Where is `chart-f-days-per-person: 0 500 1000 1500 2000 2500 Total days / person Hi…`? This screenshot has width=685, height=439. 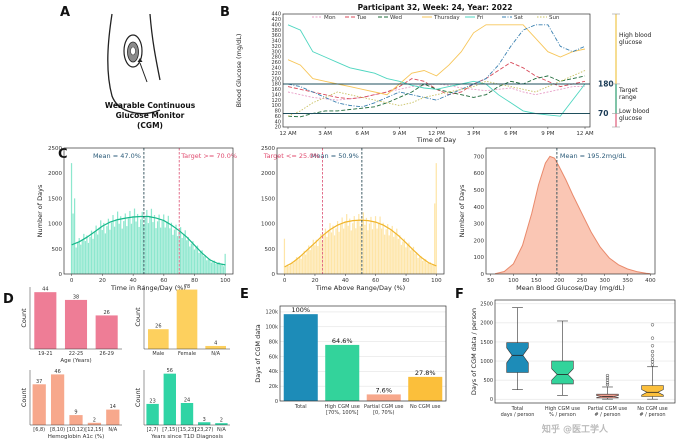
chart-f-days-per-person: 0 500 1000 1500 2000 2500 Total days / person Hi… is located at coordinates (573, 358).